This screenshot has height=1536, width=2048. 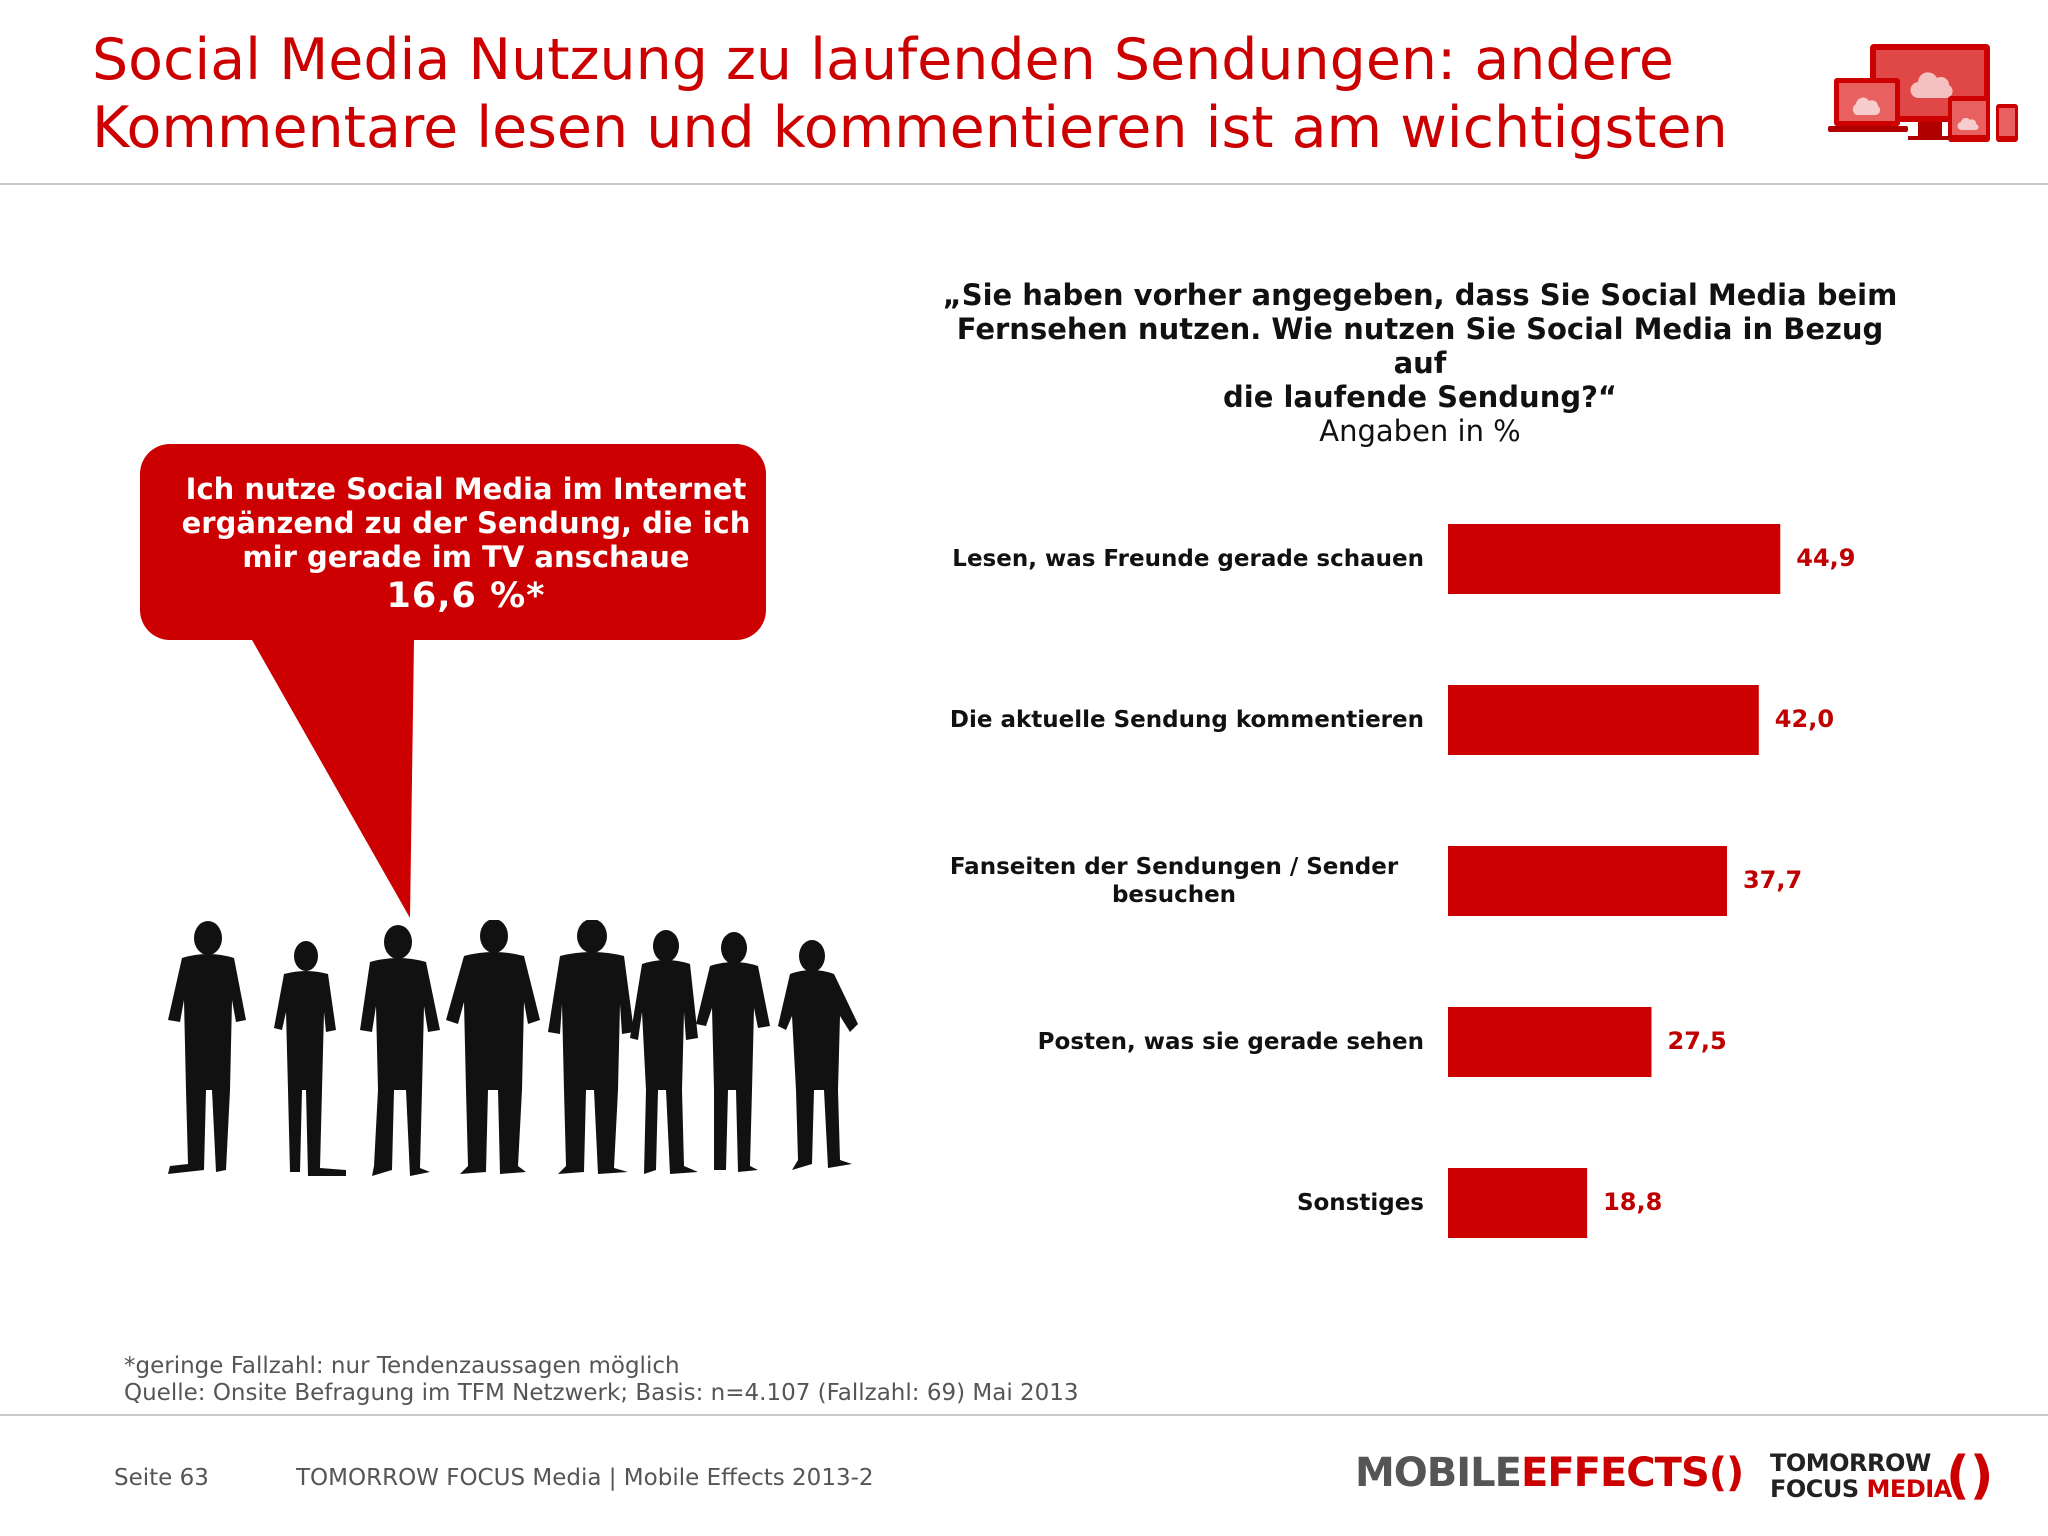 I want to click on category-label-4-line1: Posten, was sie gerade sehen, so click(x=1230, y=1042).